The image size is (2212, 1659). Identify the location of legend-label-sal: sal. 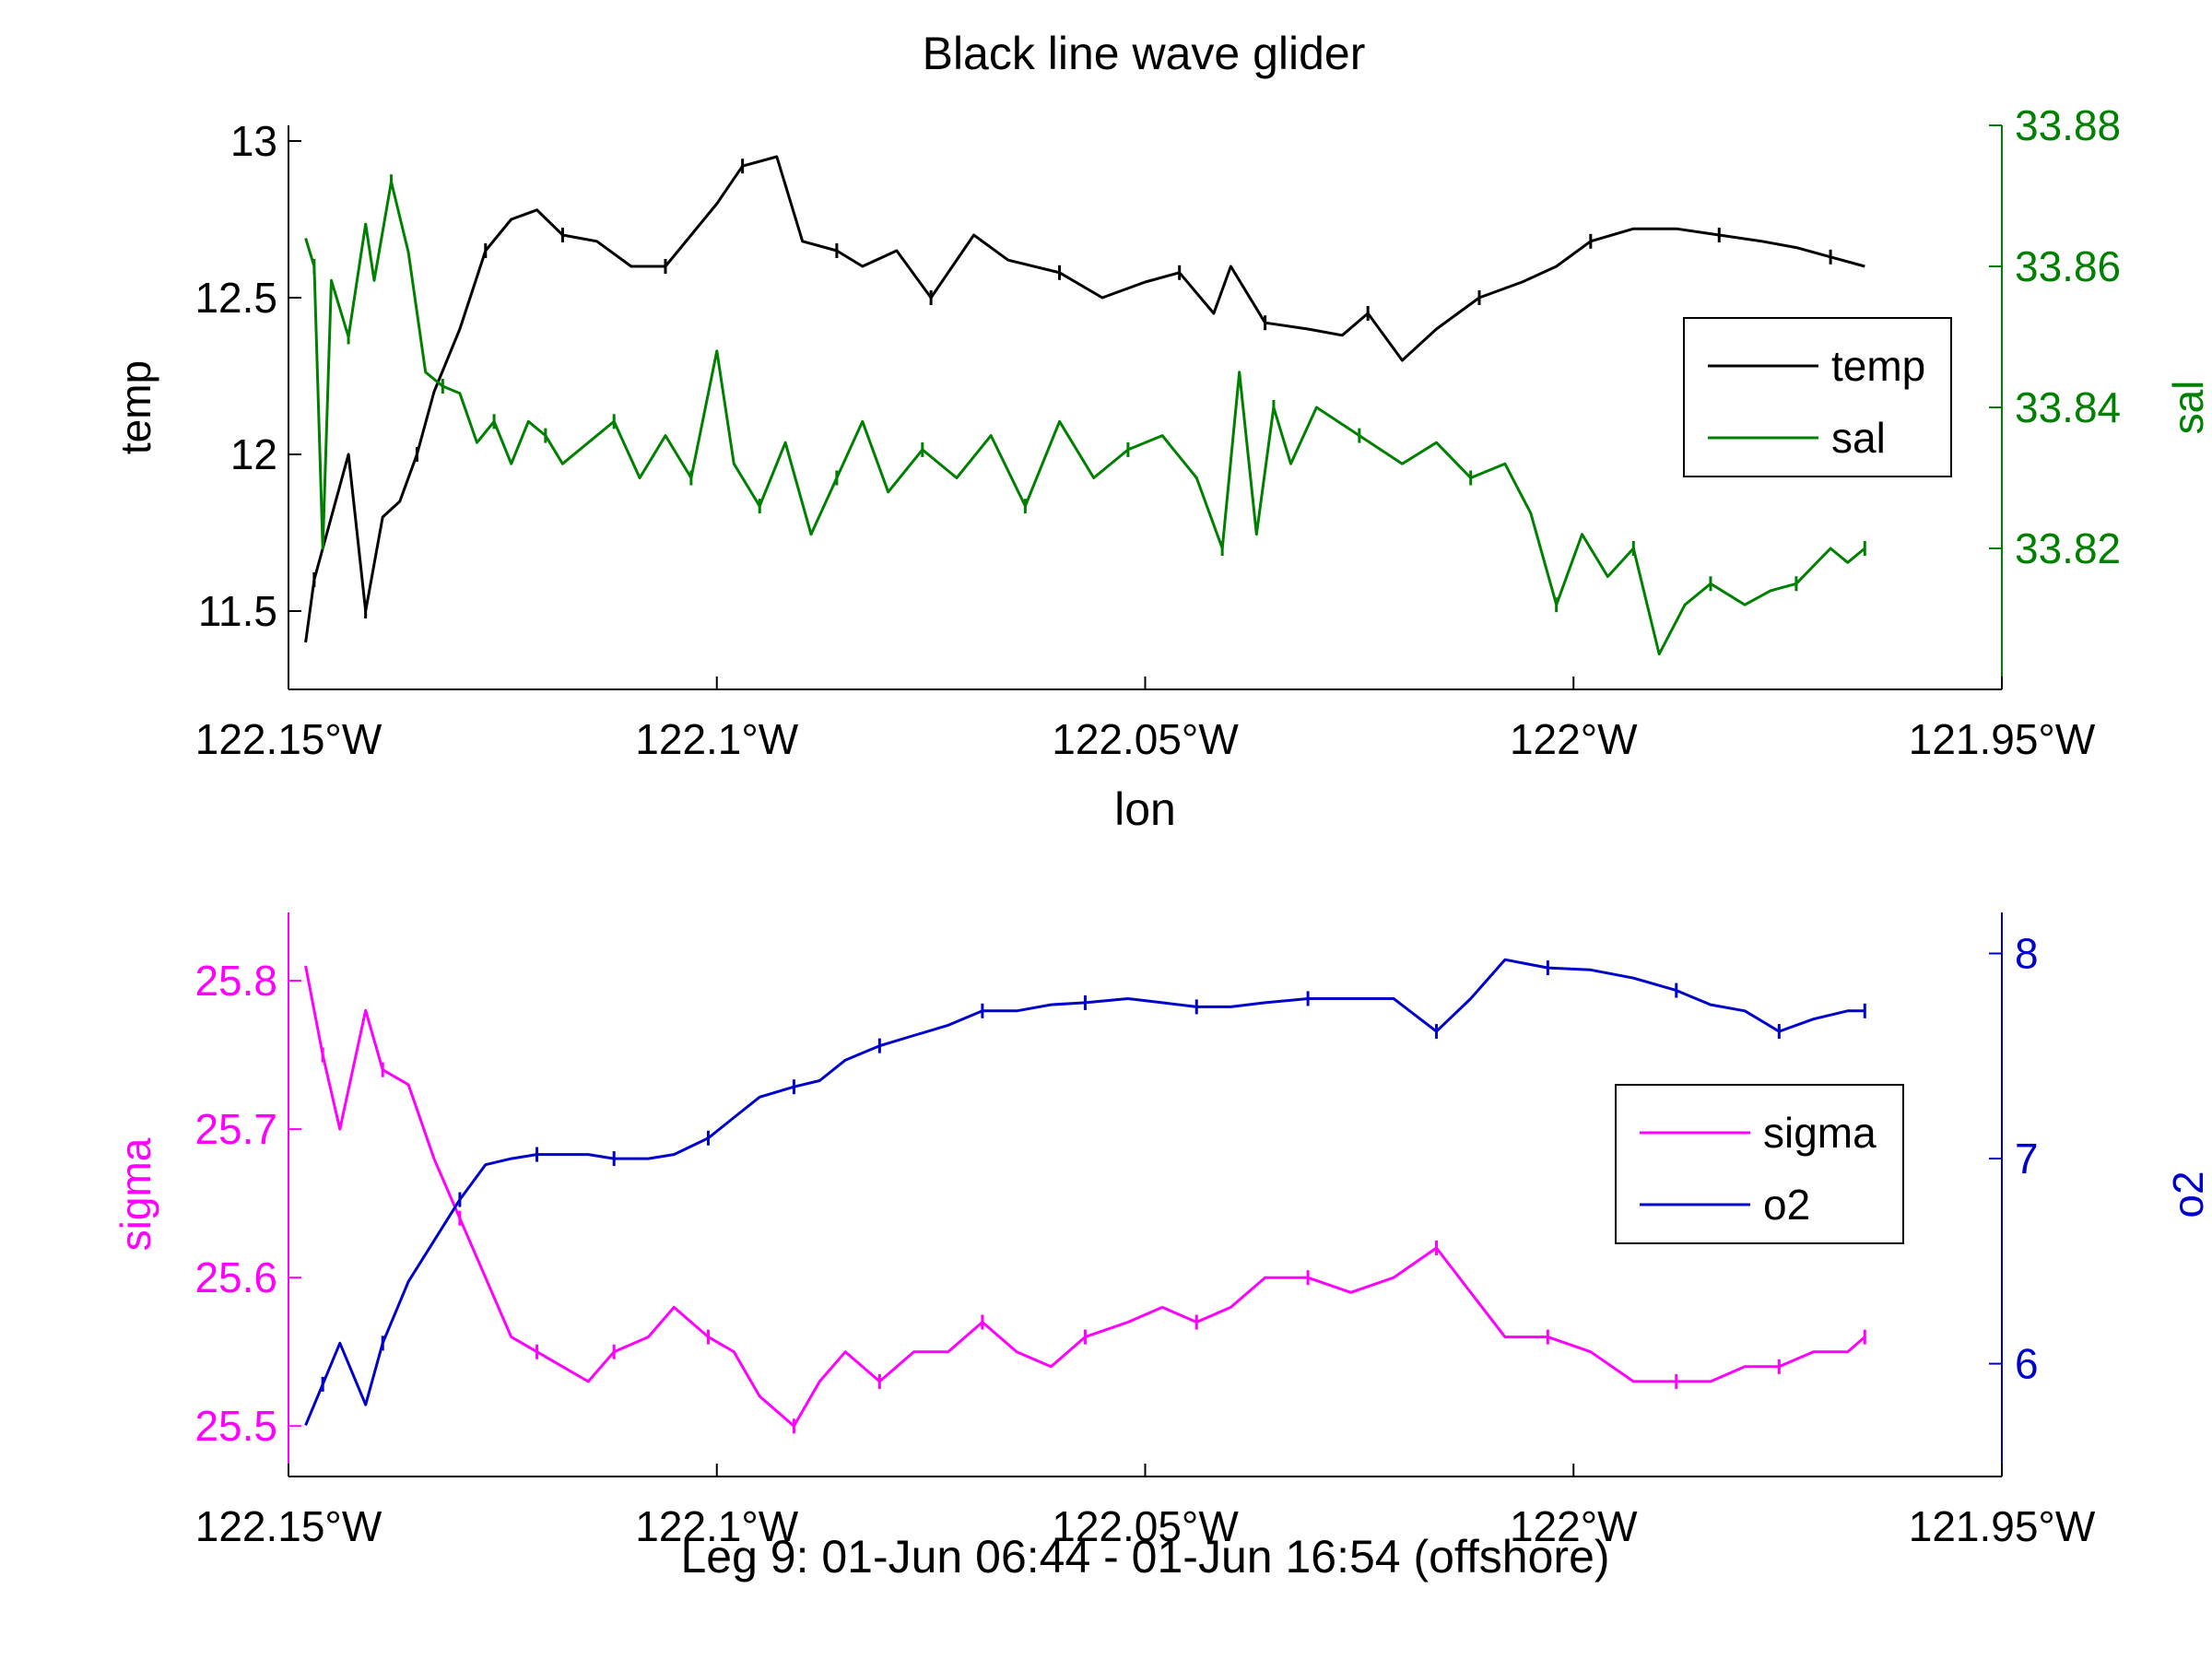
(1858, 438).